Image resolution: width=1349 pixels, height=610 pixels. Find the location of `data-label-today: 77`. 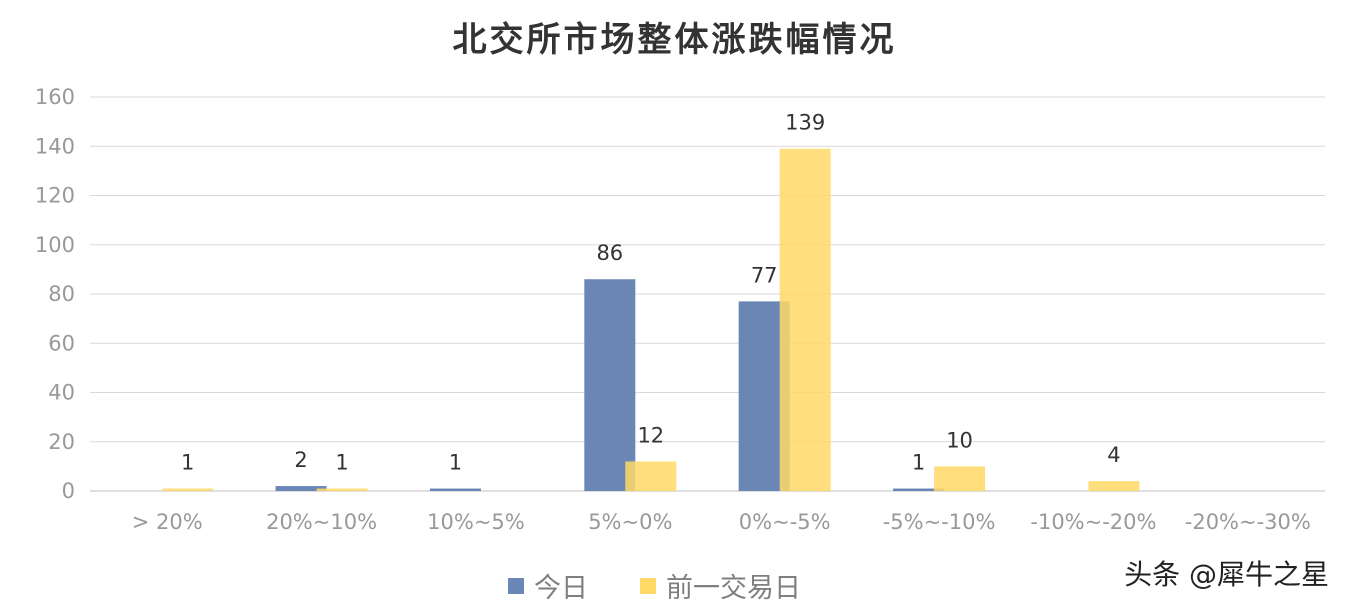

data-label-today: 77 is located at coordinates (764, 275).